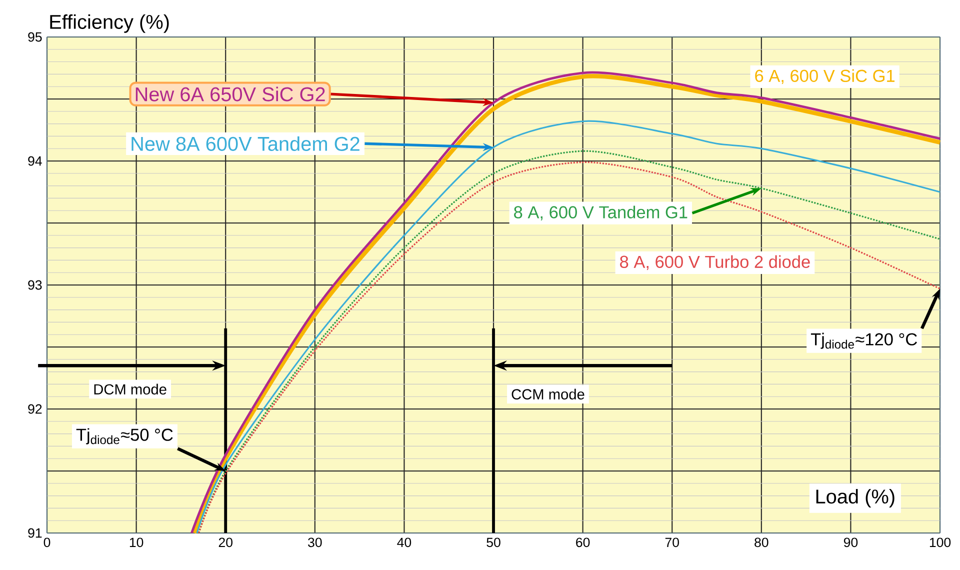 This screenshot has height=570, width=960. Describe the element at coordinates (109, 23) in the screenshot. I see `y-axis-title: Efficiency (%)` at that location.